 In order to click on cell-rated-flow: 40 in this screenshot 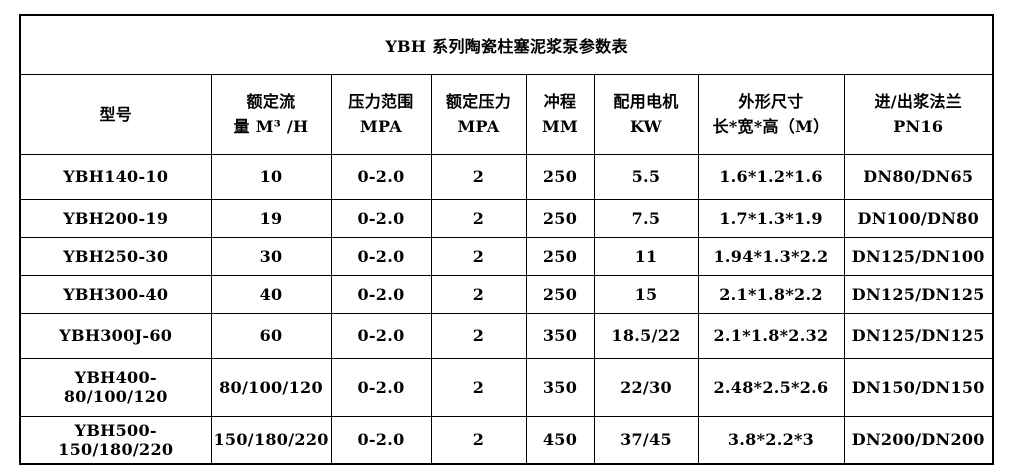, I will do `click(271, 294)`.